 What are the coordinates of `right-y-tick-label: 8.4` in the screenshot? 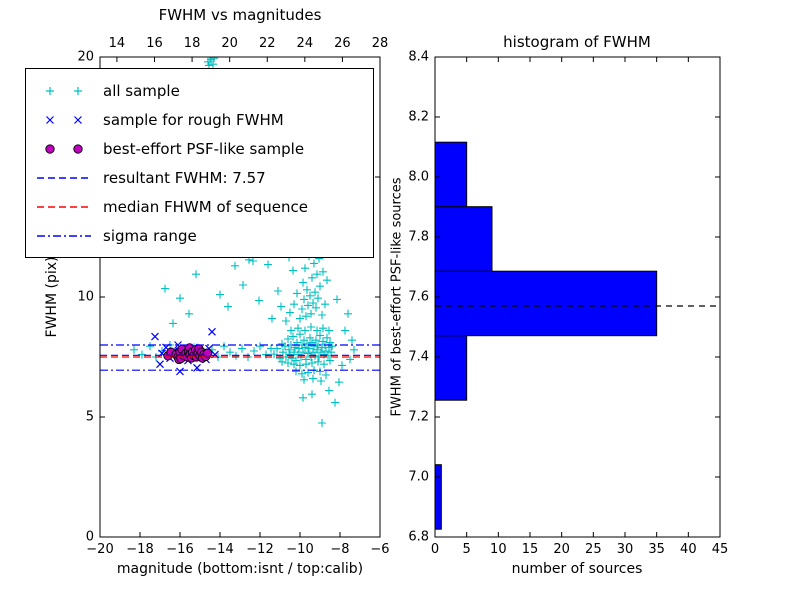 It's located at (418, 57).